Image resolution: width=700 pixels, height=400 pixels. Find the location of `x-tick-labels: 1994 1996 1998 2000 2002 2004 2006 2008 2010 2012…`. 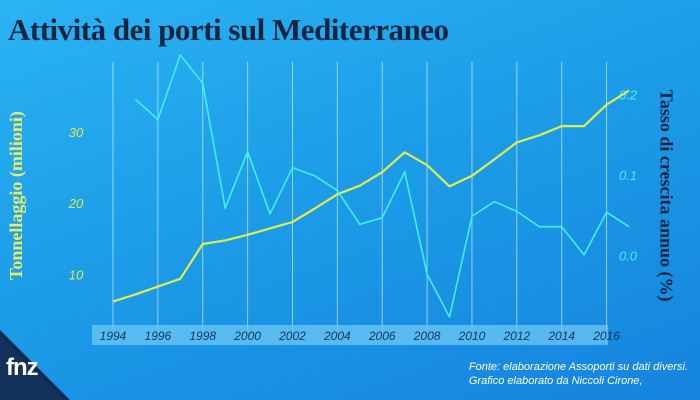

x-tick-labels: 1994 1996 1998 2000 2002 2004 2006 2008 2010 2012… is located at coordinates (360, 336).